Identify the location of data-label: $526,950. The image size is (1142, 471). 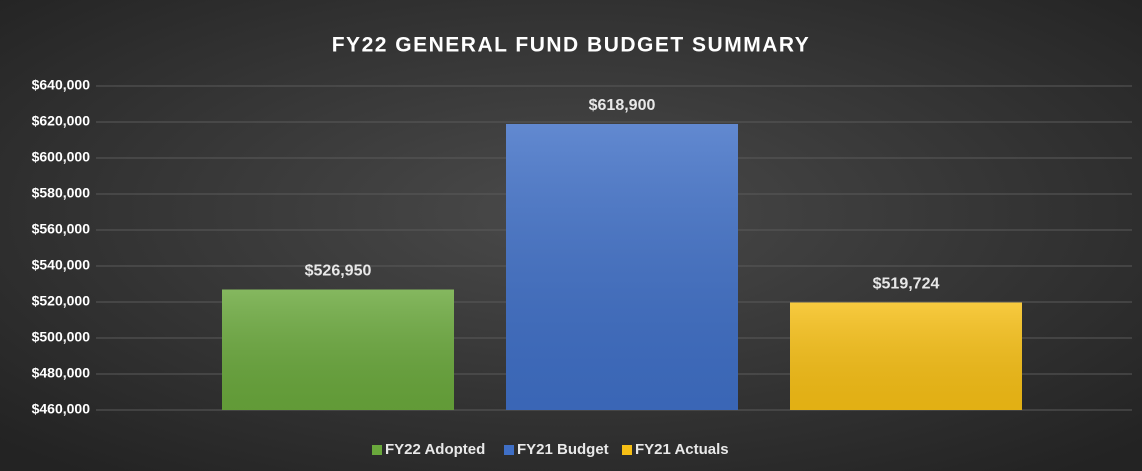
(338, 271).